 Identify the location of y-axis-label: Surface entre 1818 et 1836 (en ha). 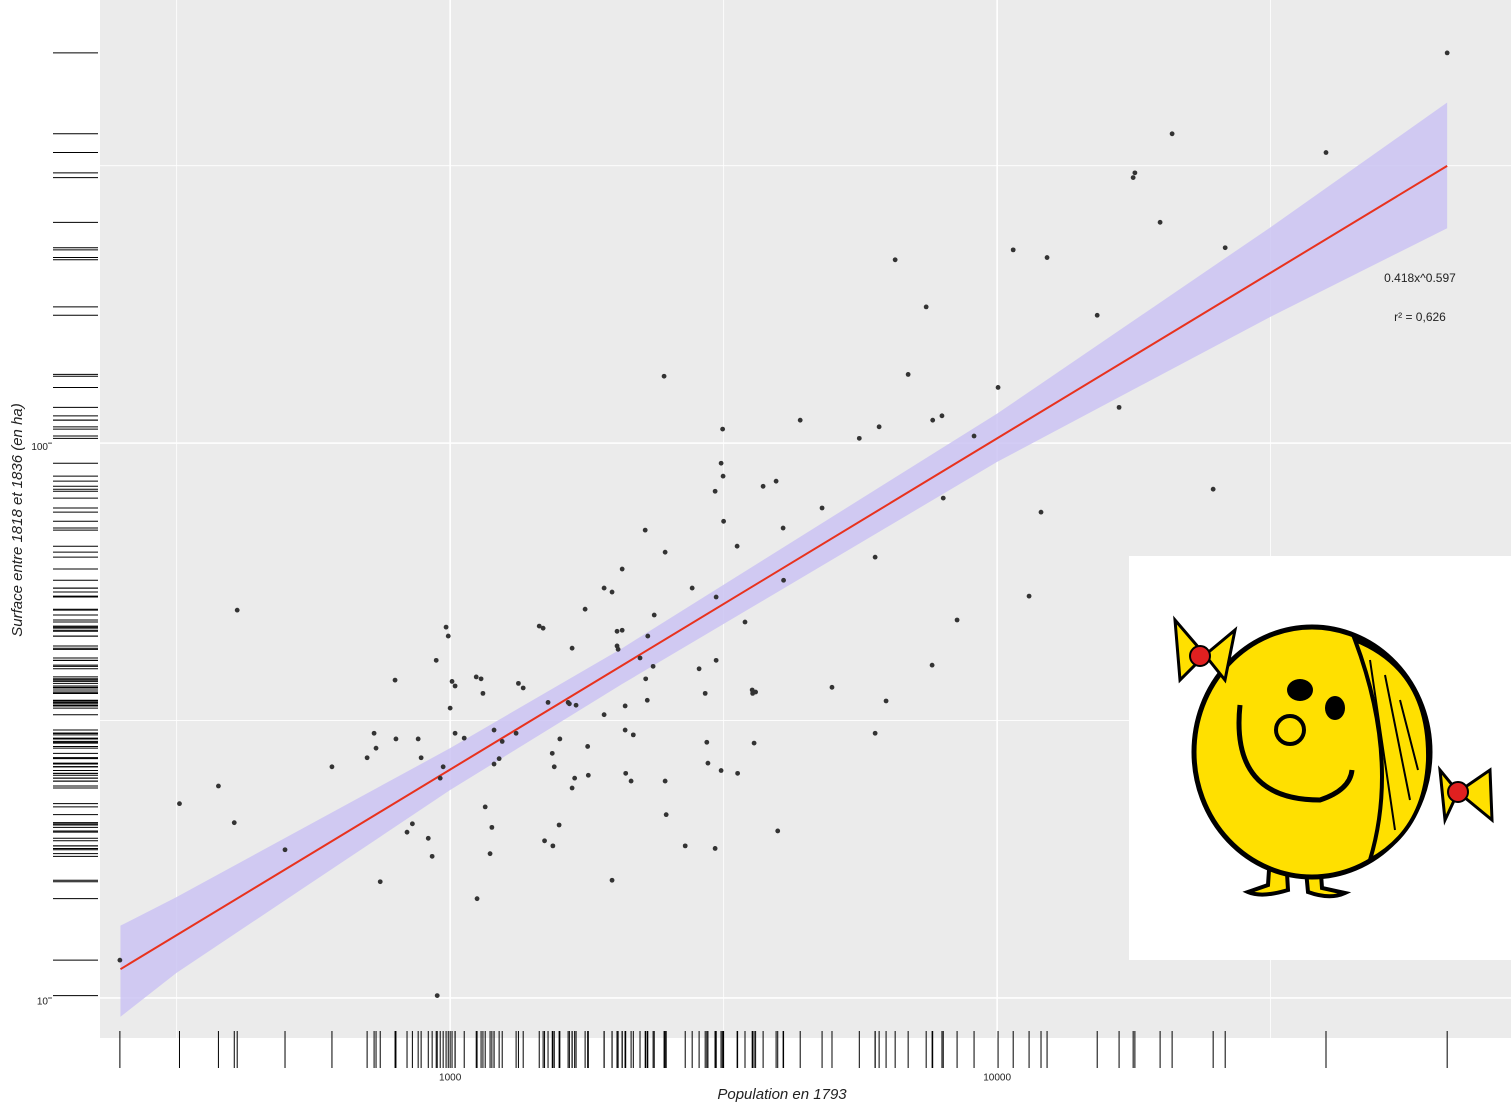
(17, 520).